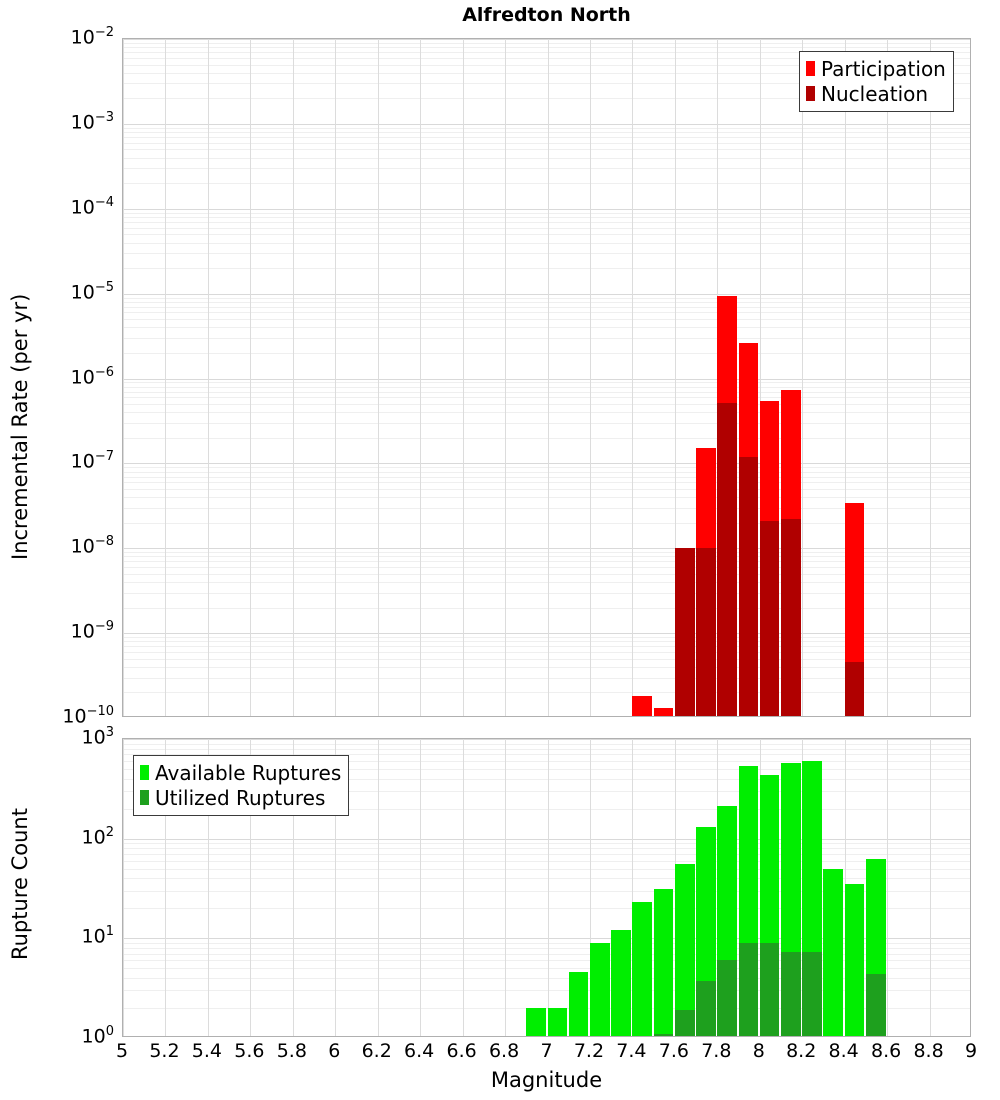 This screenshot has height=1100, width=1000. I want to click on legend-item-available-ruptures: Available Ruptures, so click(240, 772).